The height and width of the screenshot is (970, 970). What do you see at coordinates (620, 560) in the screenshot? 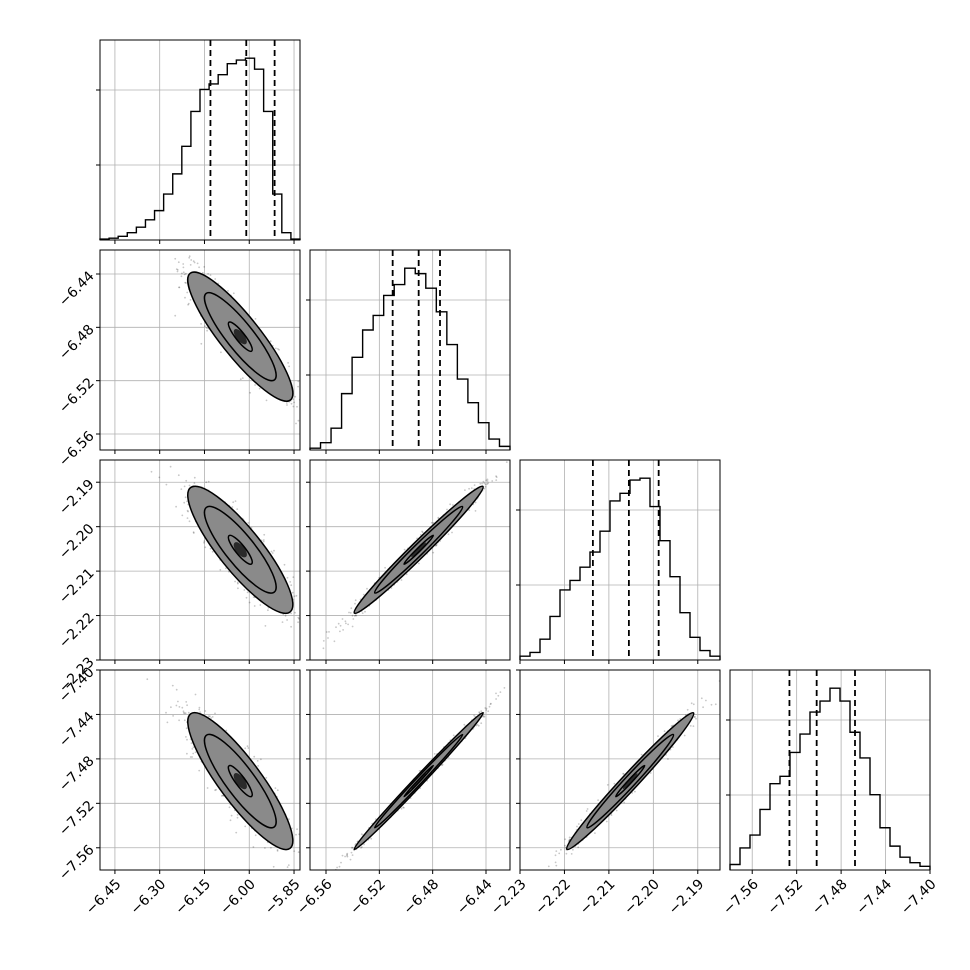
I see `panel-frame` at bounding box center [620, 560].